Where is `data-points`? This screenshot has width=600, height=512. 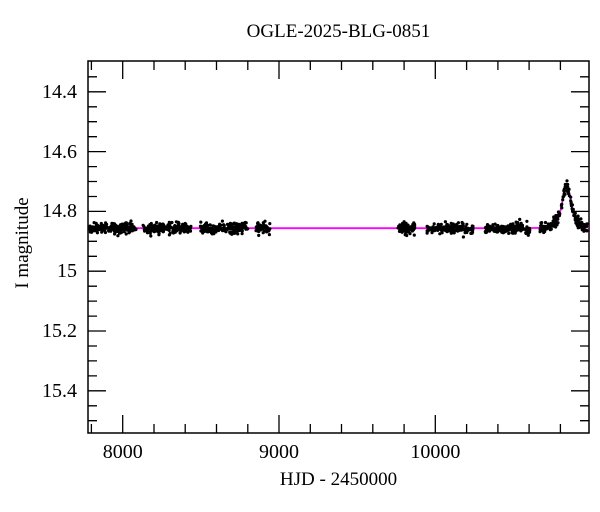
data-points is located at coordinates (338, 209).